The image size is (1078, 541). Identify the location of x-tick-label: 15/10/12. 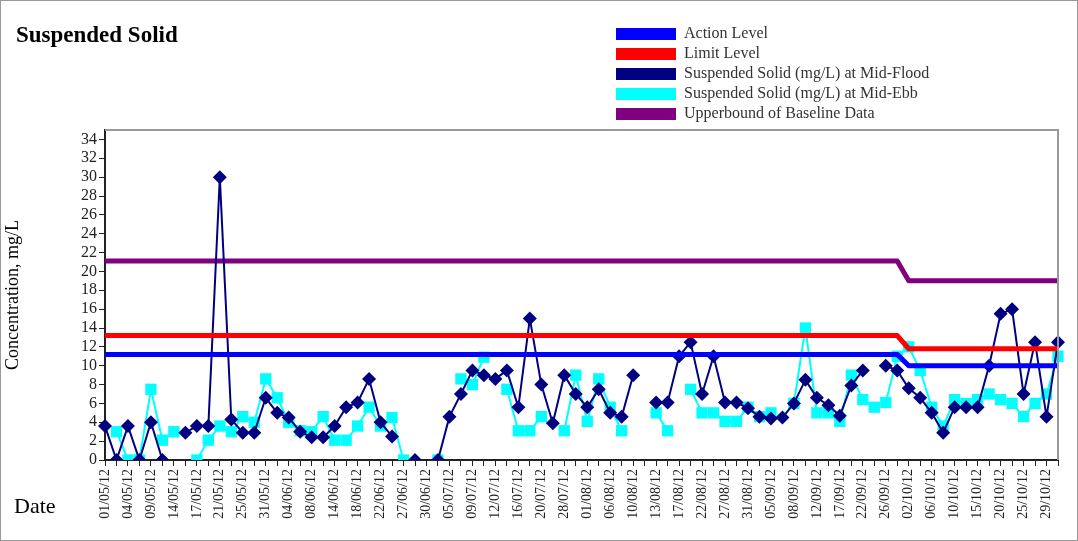
(977, 494).